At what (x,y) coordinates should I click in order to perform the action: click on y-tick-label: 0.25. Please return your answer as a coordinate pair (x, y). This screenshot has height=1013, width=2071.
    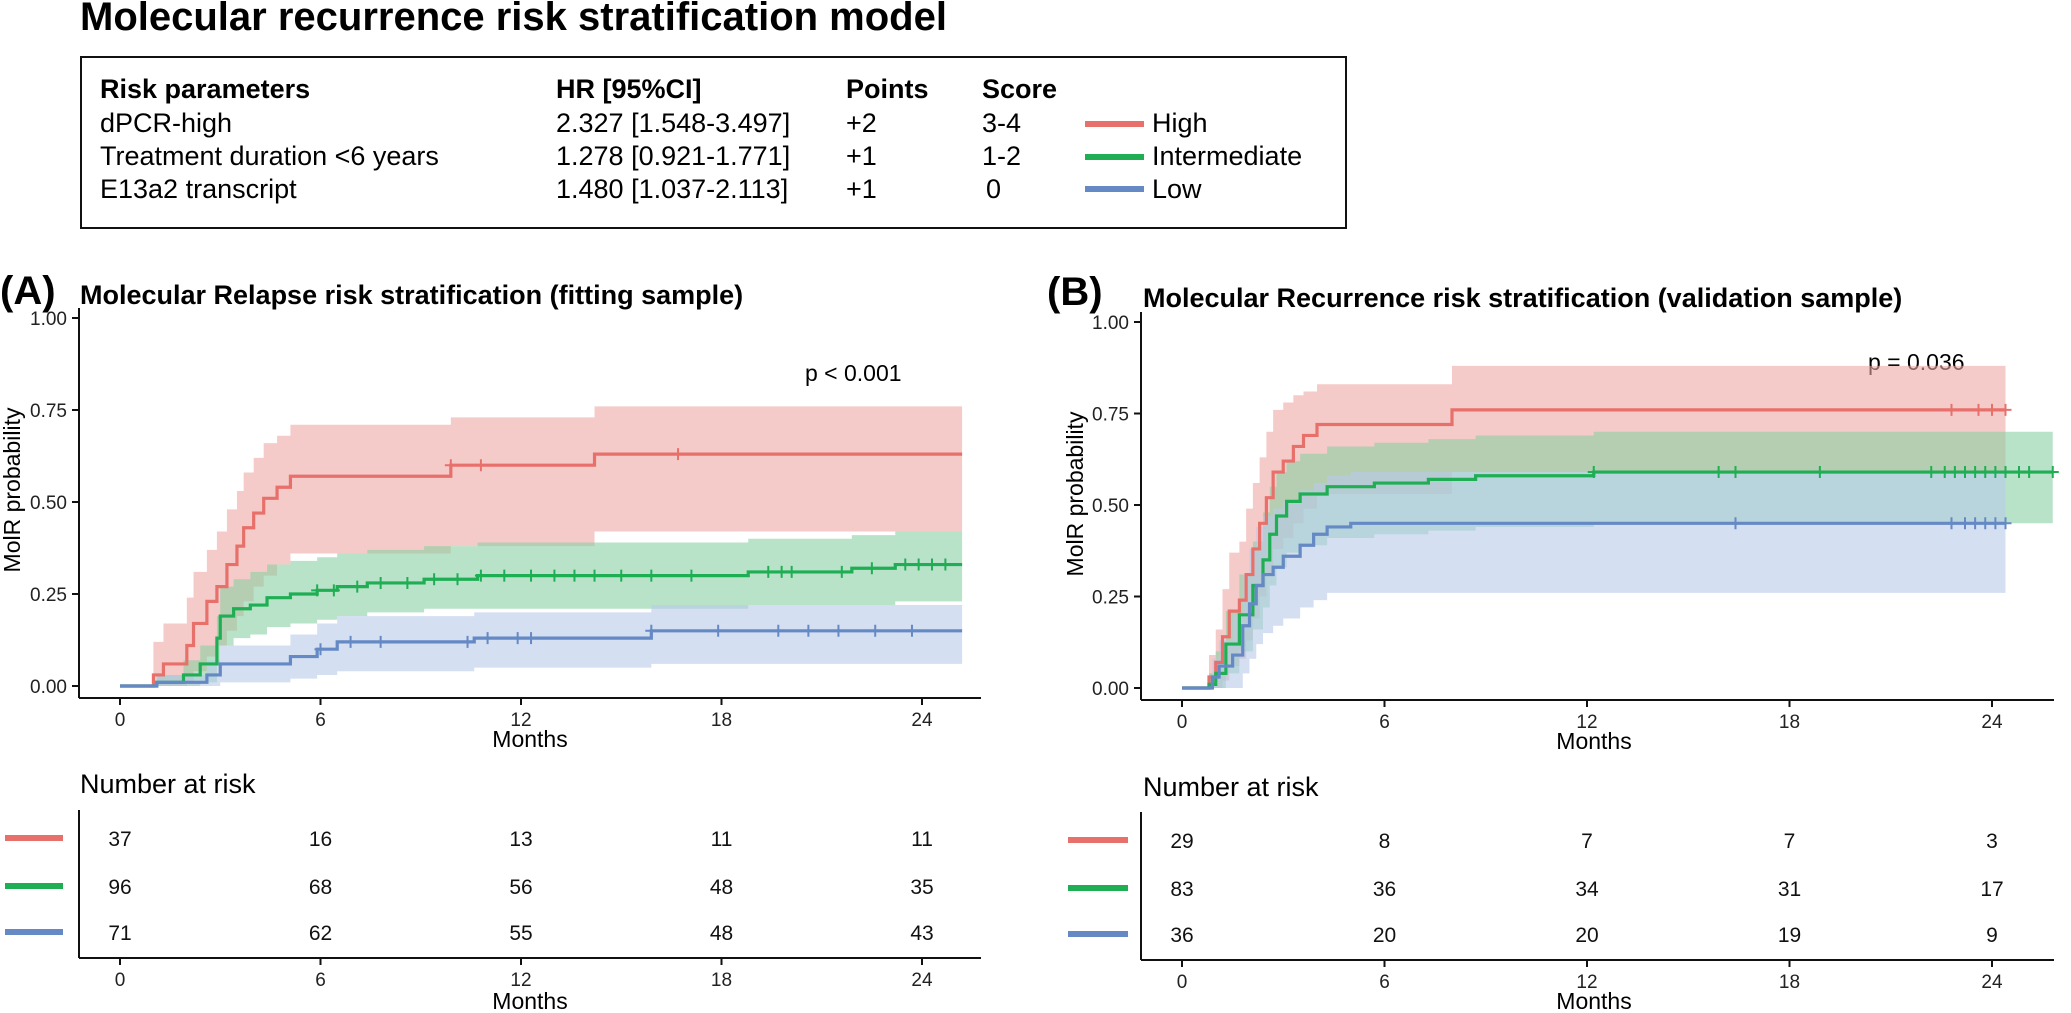
    Looking at the image, I should click on (48, 595).